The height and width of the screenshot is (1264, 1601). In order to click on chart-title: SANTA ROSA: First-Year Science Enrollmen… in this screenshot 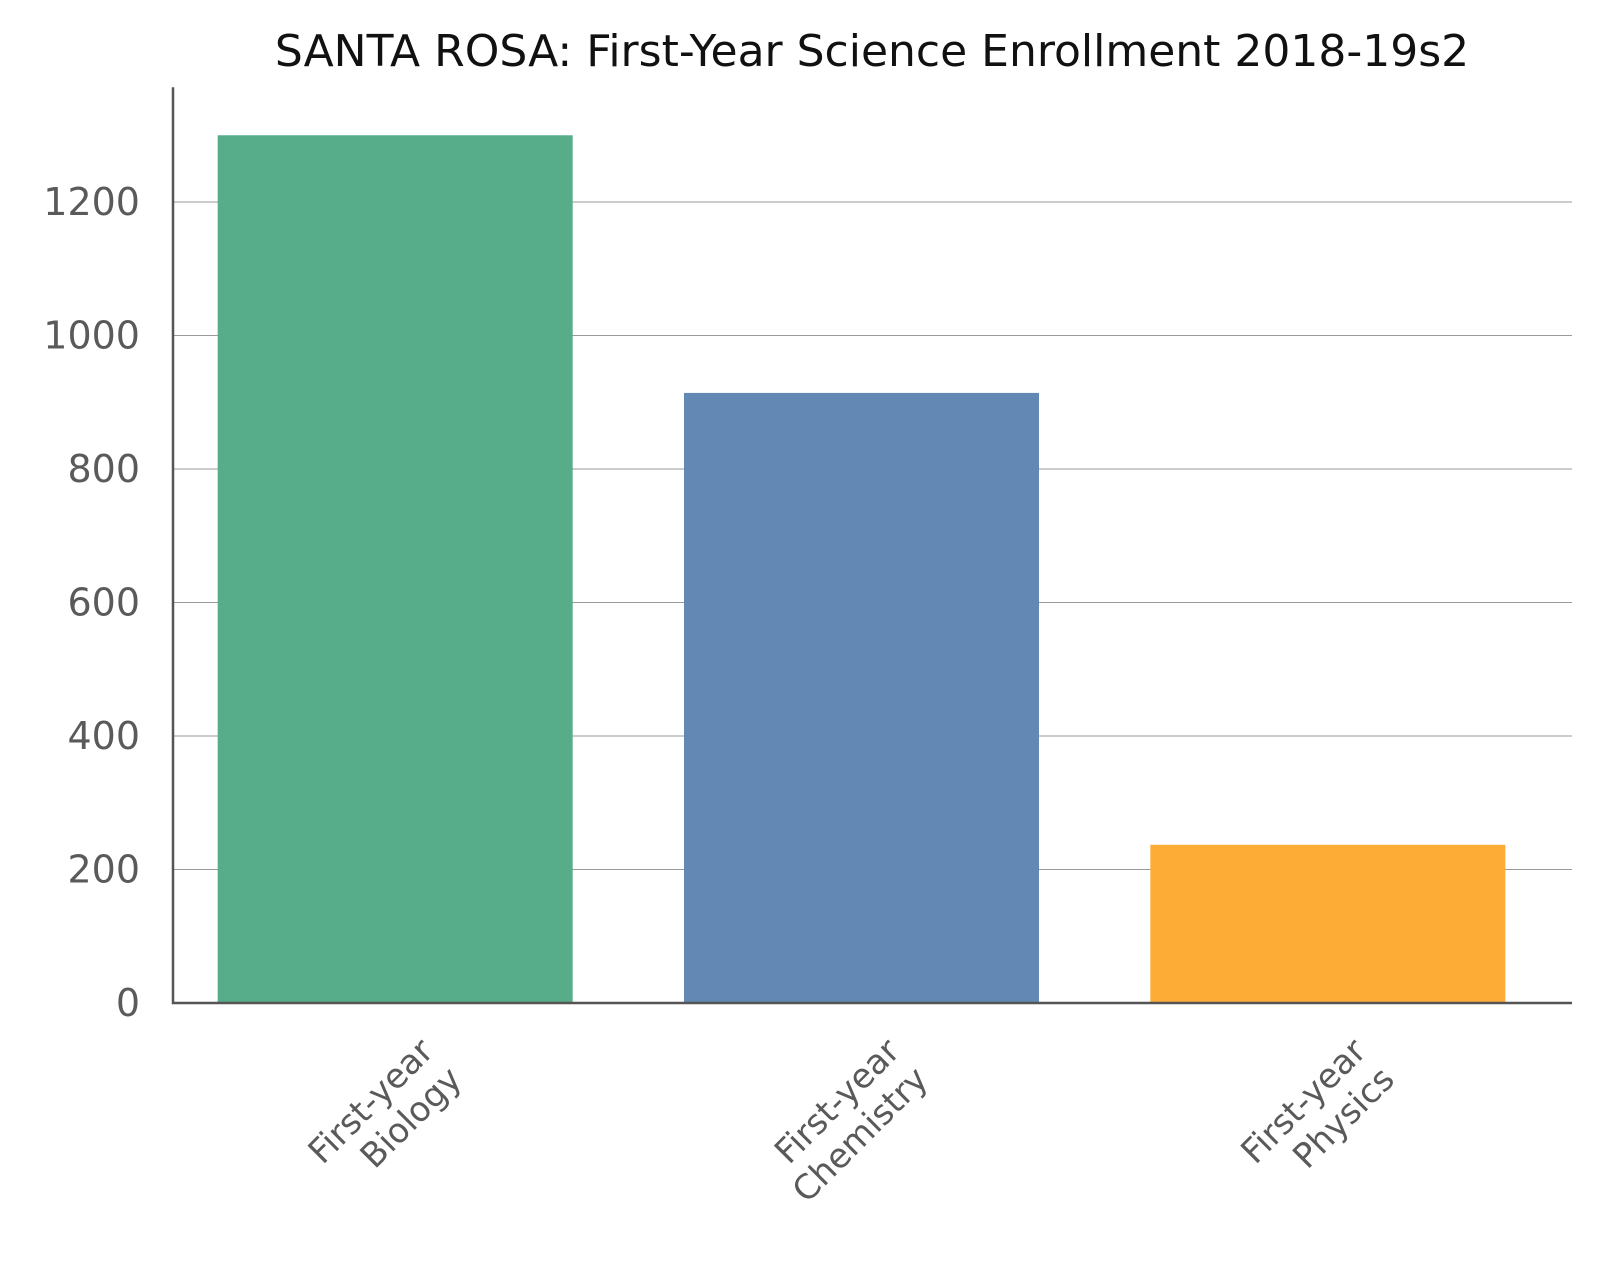, I will do `click(872, 51)`.